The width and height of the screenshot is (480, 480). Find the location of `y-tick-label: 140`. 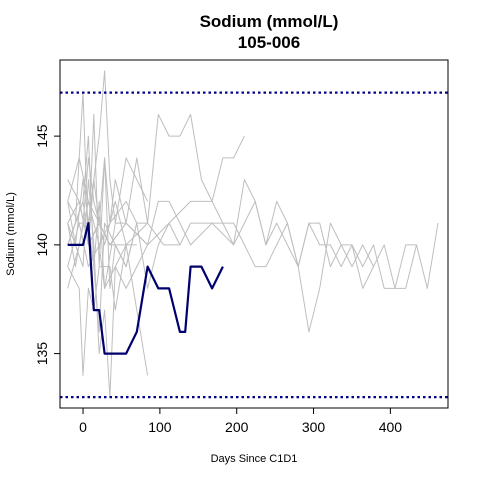

y-tick-label: 140 is located at coordinates (42, 245).